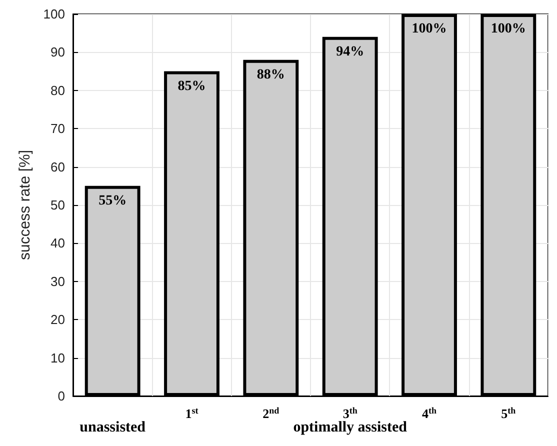  Describe the element at coordinates (61, 396) in the screenshot. I see `y-tick-label: 0` at that location.